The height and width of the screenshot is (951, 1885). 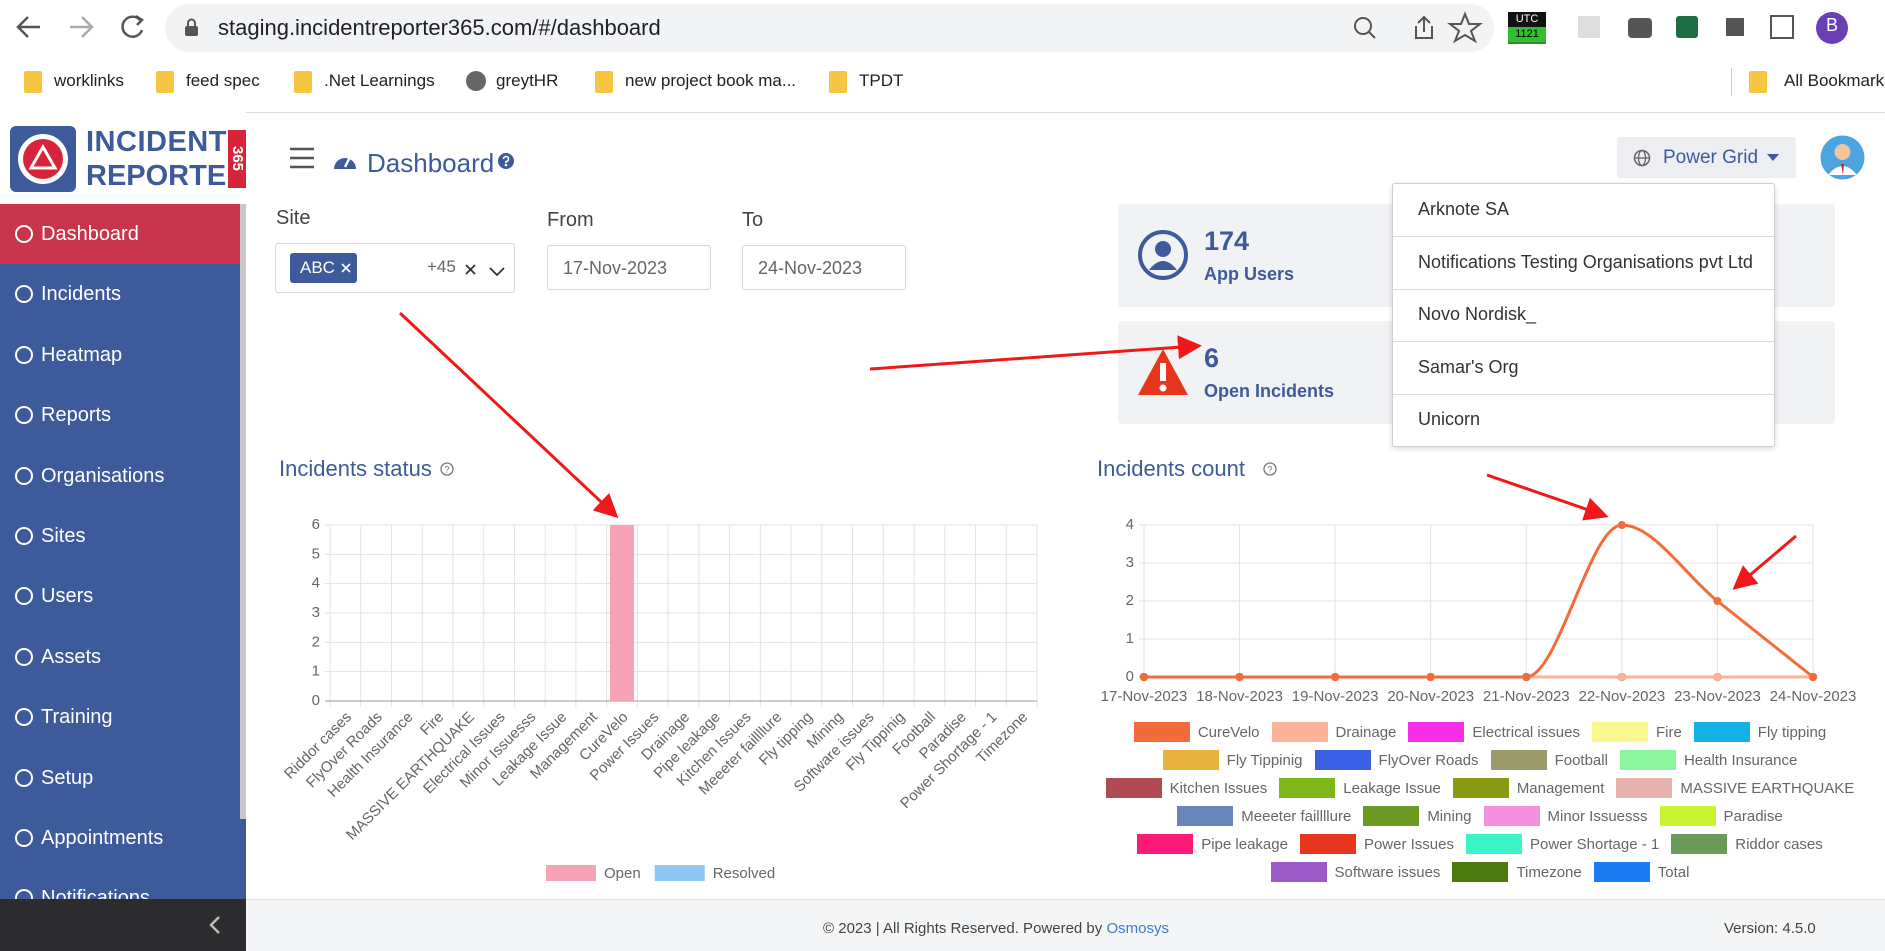 I want to click on legend-item: Meeeter faillllure, so click(x=1264, y=816).